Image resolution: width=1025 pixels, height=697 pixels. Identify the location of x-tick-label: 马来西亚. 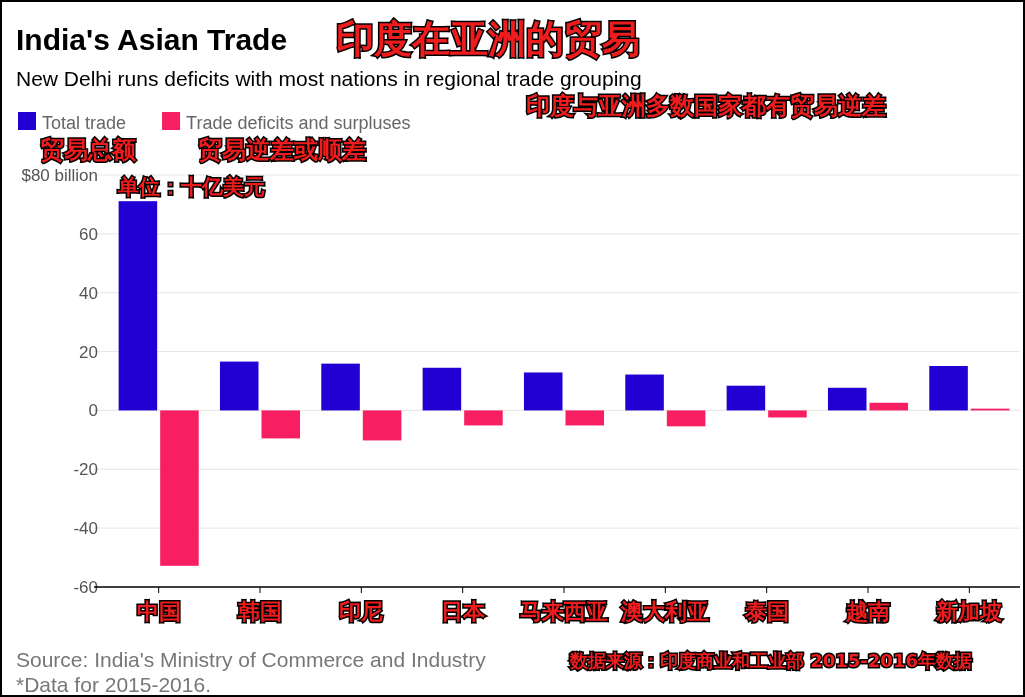
(564, 611).